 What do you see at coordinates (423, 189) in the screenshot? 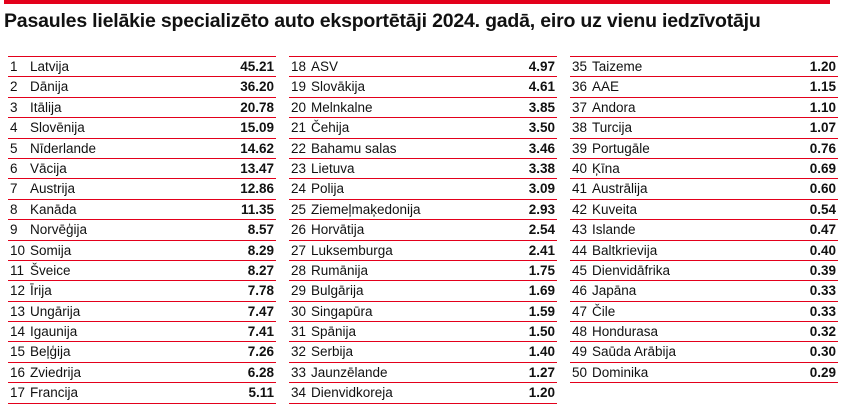
I see `table-row: 24 Polija 3.09` at bounding box center [423, 189].